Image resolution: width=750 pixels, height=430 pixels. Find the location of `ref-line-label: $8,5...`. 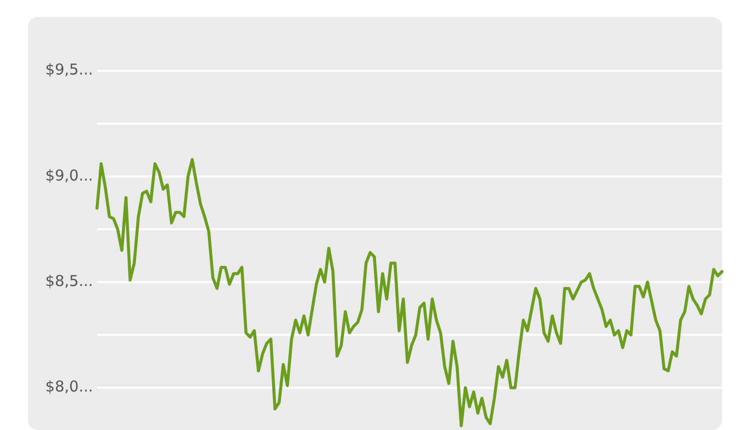

ref-line-label: $8,5... is located at coordinates (69, 281).